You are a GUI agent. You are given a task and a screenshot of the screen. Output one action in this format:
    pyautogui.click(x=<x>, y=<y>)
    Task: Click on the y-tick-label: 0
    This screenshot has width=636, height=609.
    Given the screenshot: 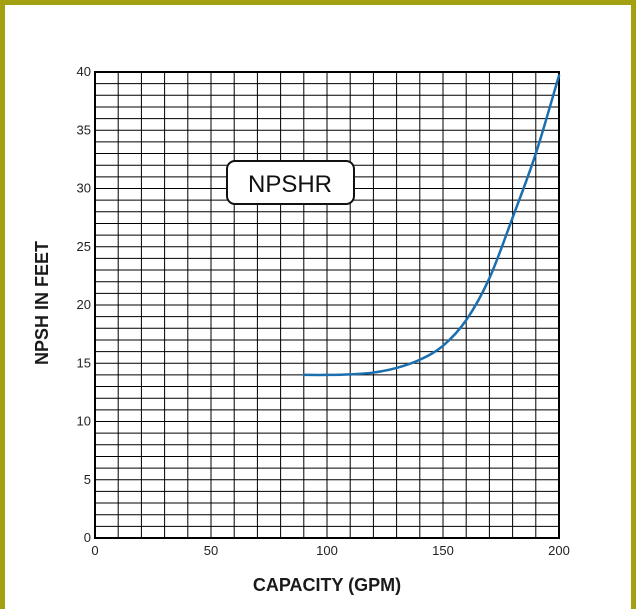 What is the action you would take?
    pyautogui.click(x=87, y=537)
    